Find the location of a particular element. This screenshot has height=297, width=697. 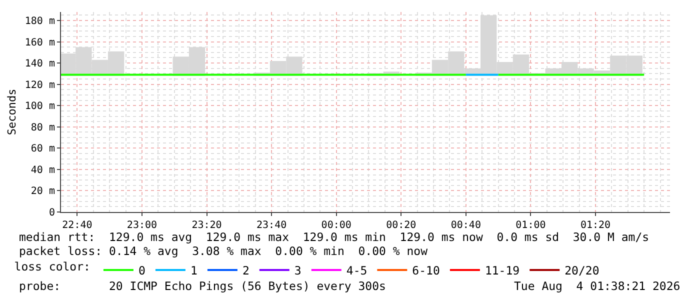

text: median rtt: 129.0 ms avg 129.0 ms max 129.0 ms min 129.0 ms now 0.0 ms sd 30.0 M am/s is located at coordinates (334, 237).